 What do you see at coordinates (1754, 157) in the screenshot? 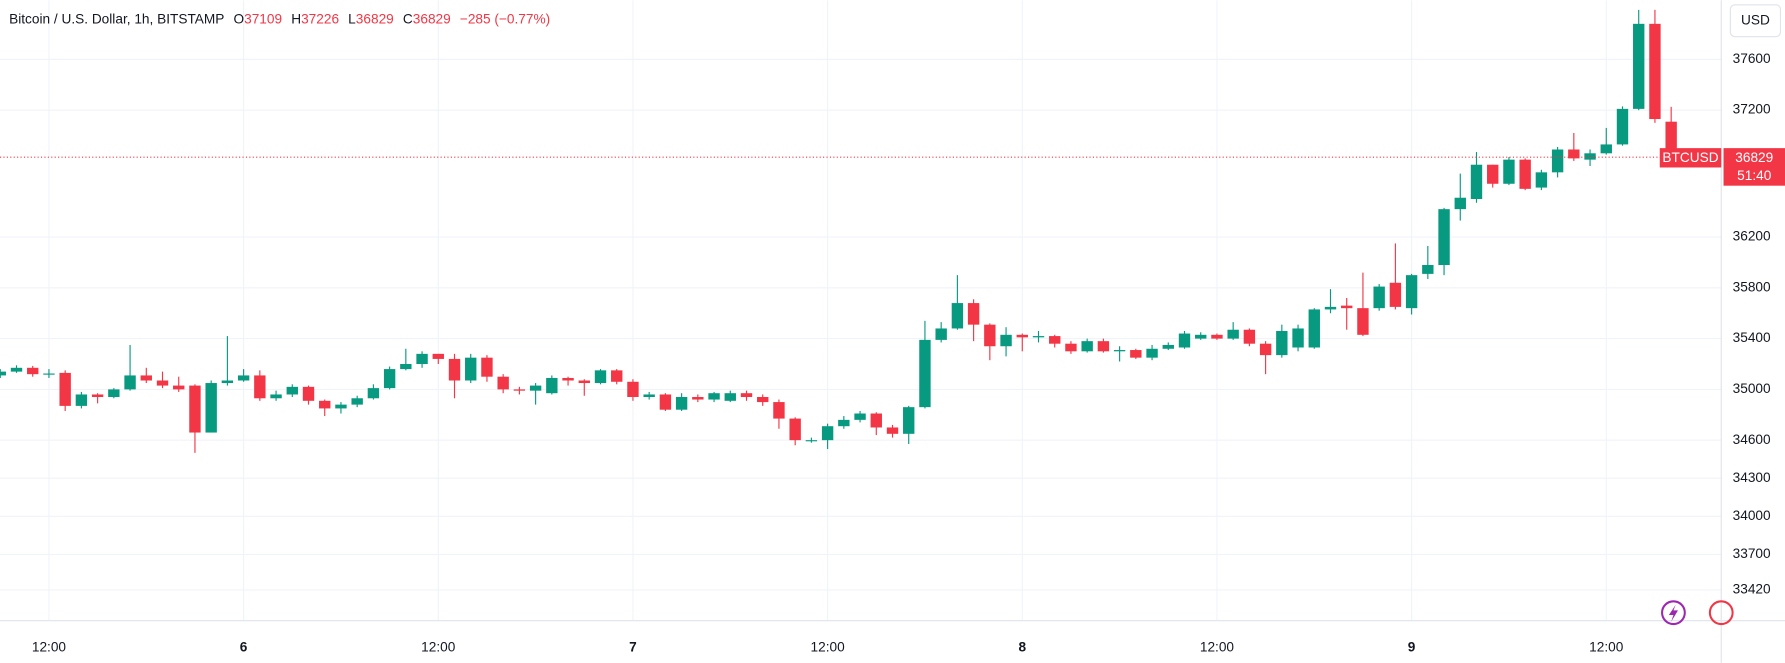
I see `last-price-label: 36829` at bounding box center [1754, 157].